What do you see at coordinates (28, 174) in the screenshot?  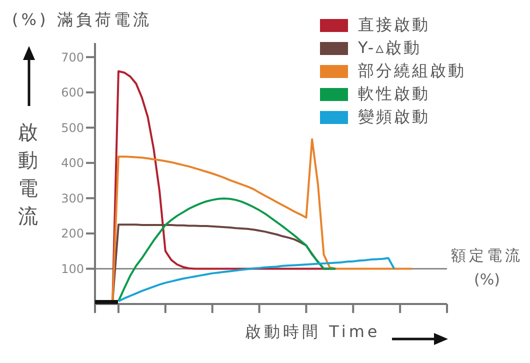 I see `y-axis-title: 啟動電流` at bounding box center [28, 174].